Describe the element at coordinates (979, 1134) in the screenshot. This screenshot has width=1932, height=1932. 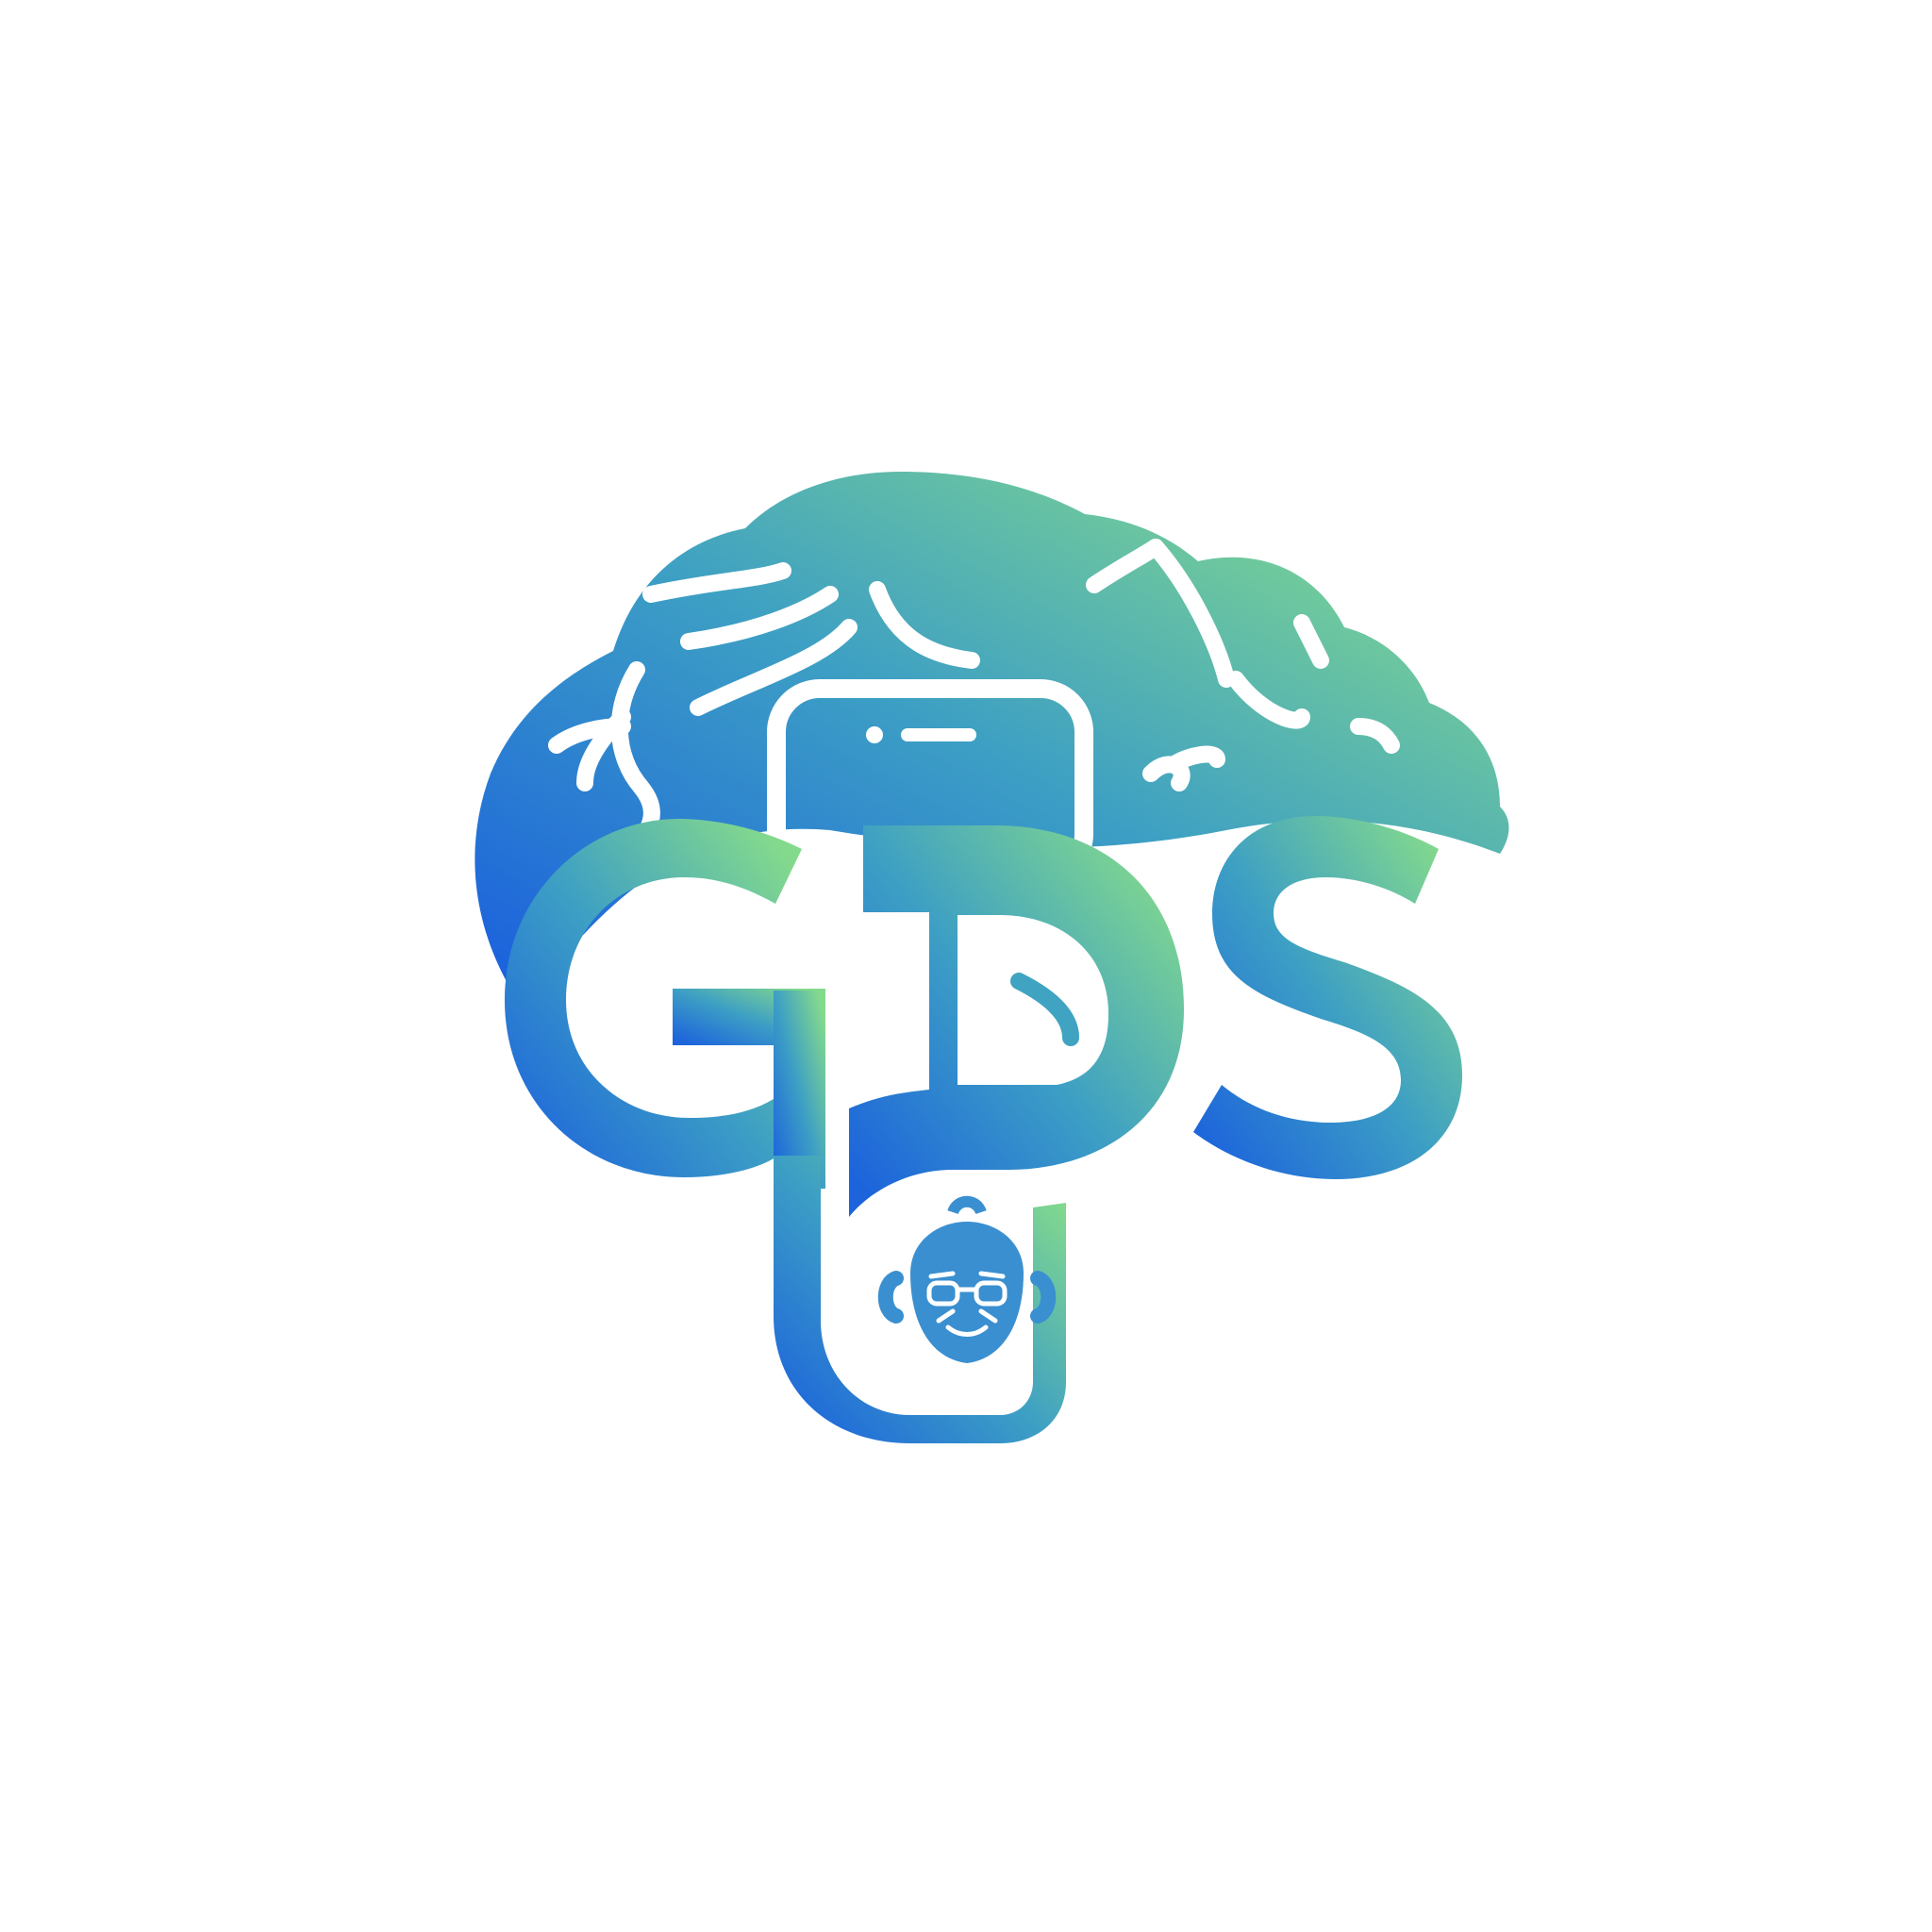
I see `letter-d` at that location.